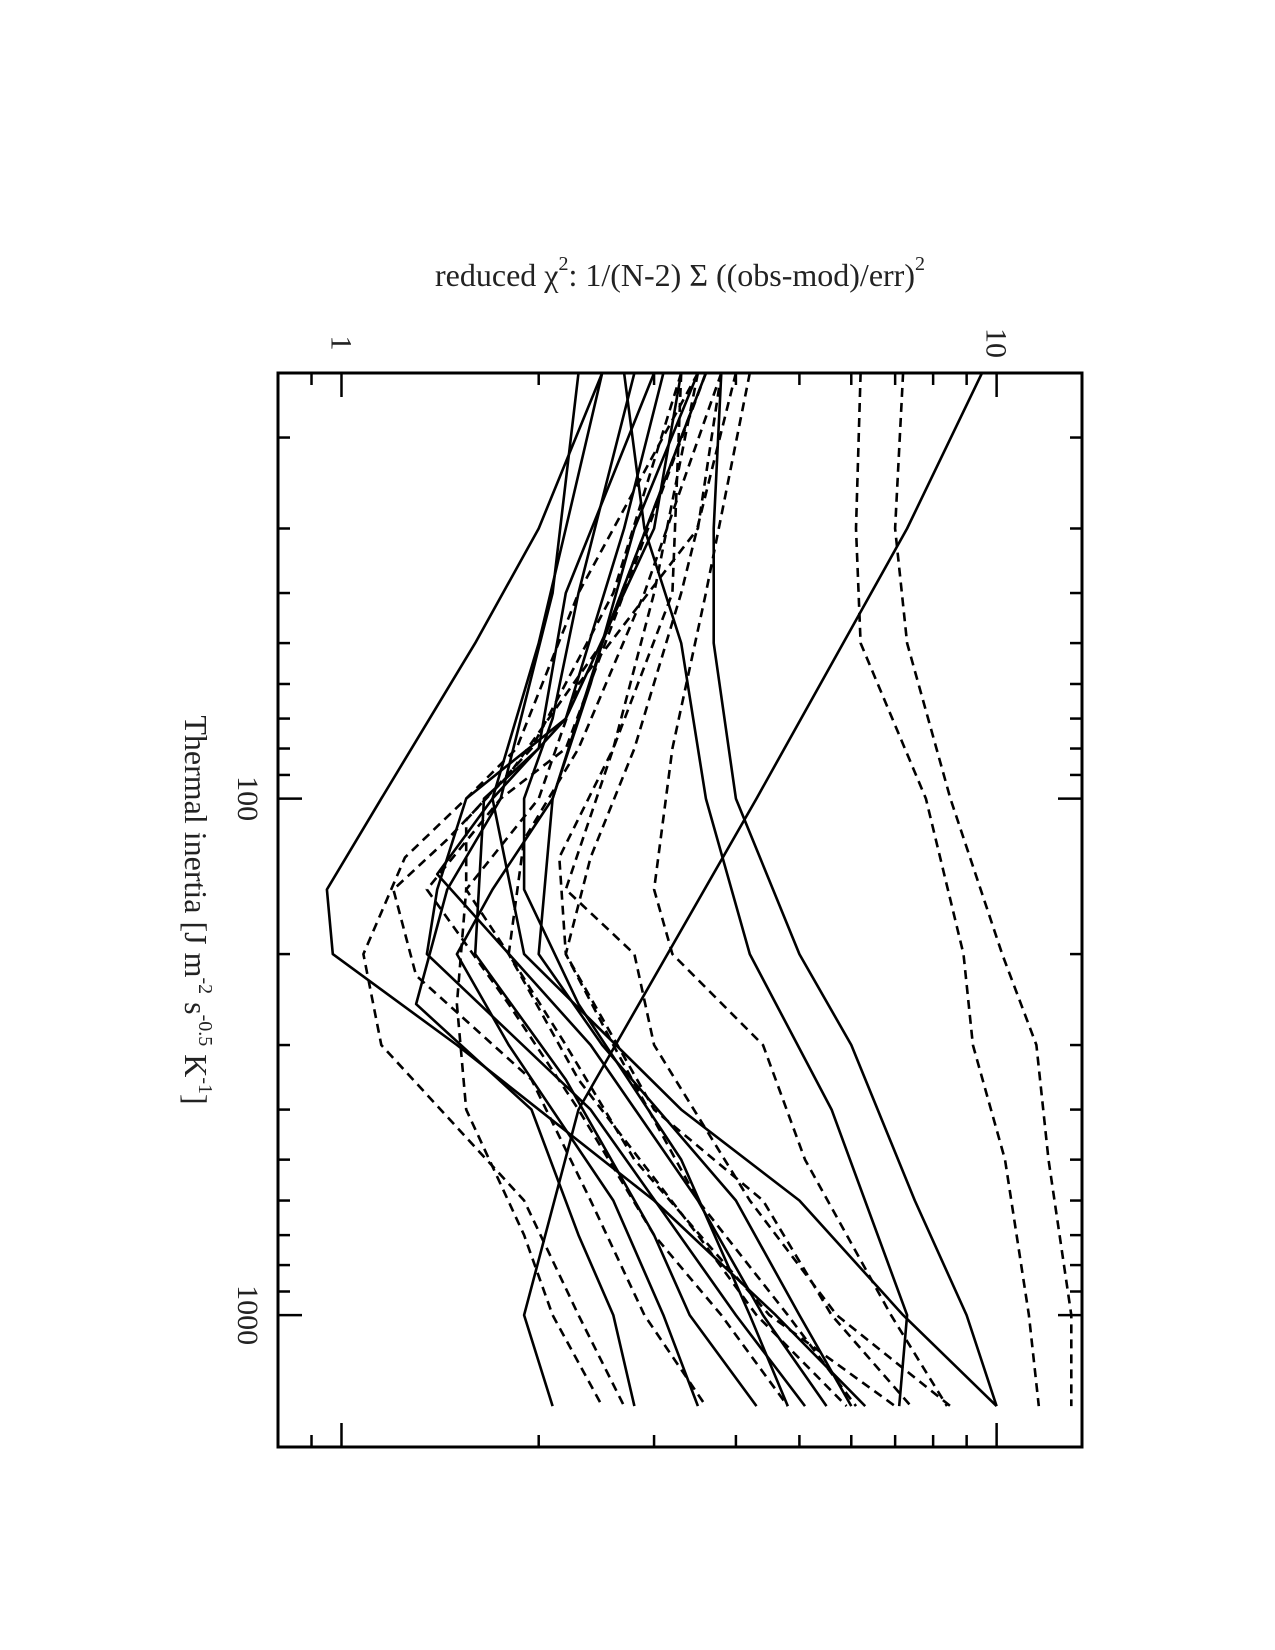  What do you see at coordinates (341, 343) in the screenshot?
I see `y-tick-label: 1` at bounding box center [341, 343].